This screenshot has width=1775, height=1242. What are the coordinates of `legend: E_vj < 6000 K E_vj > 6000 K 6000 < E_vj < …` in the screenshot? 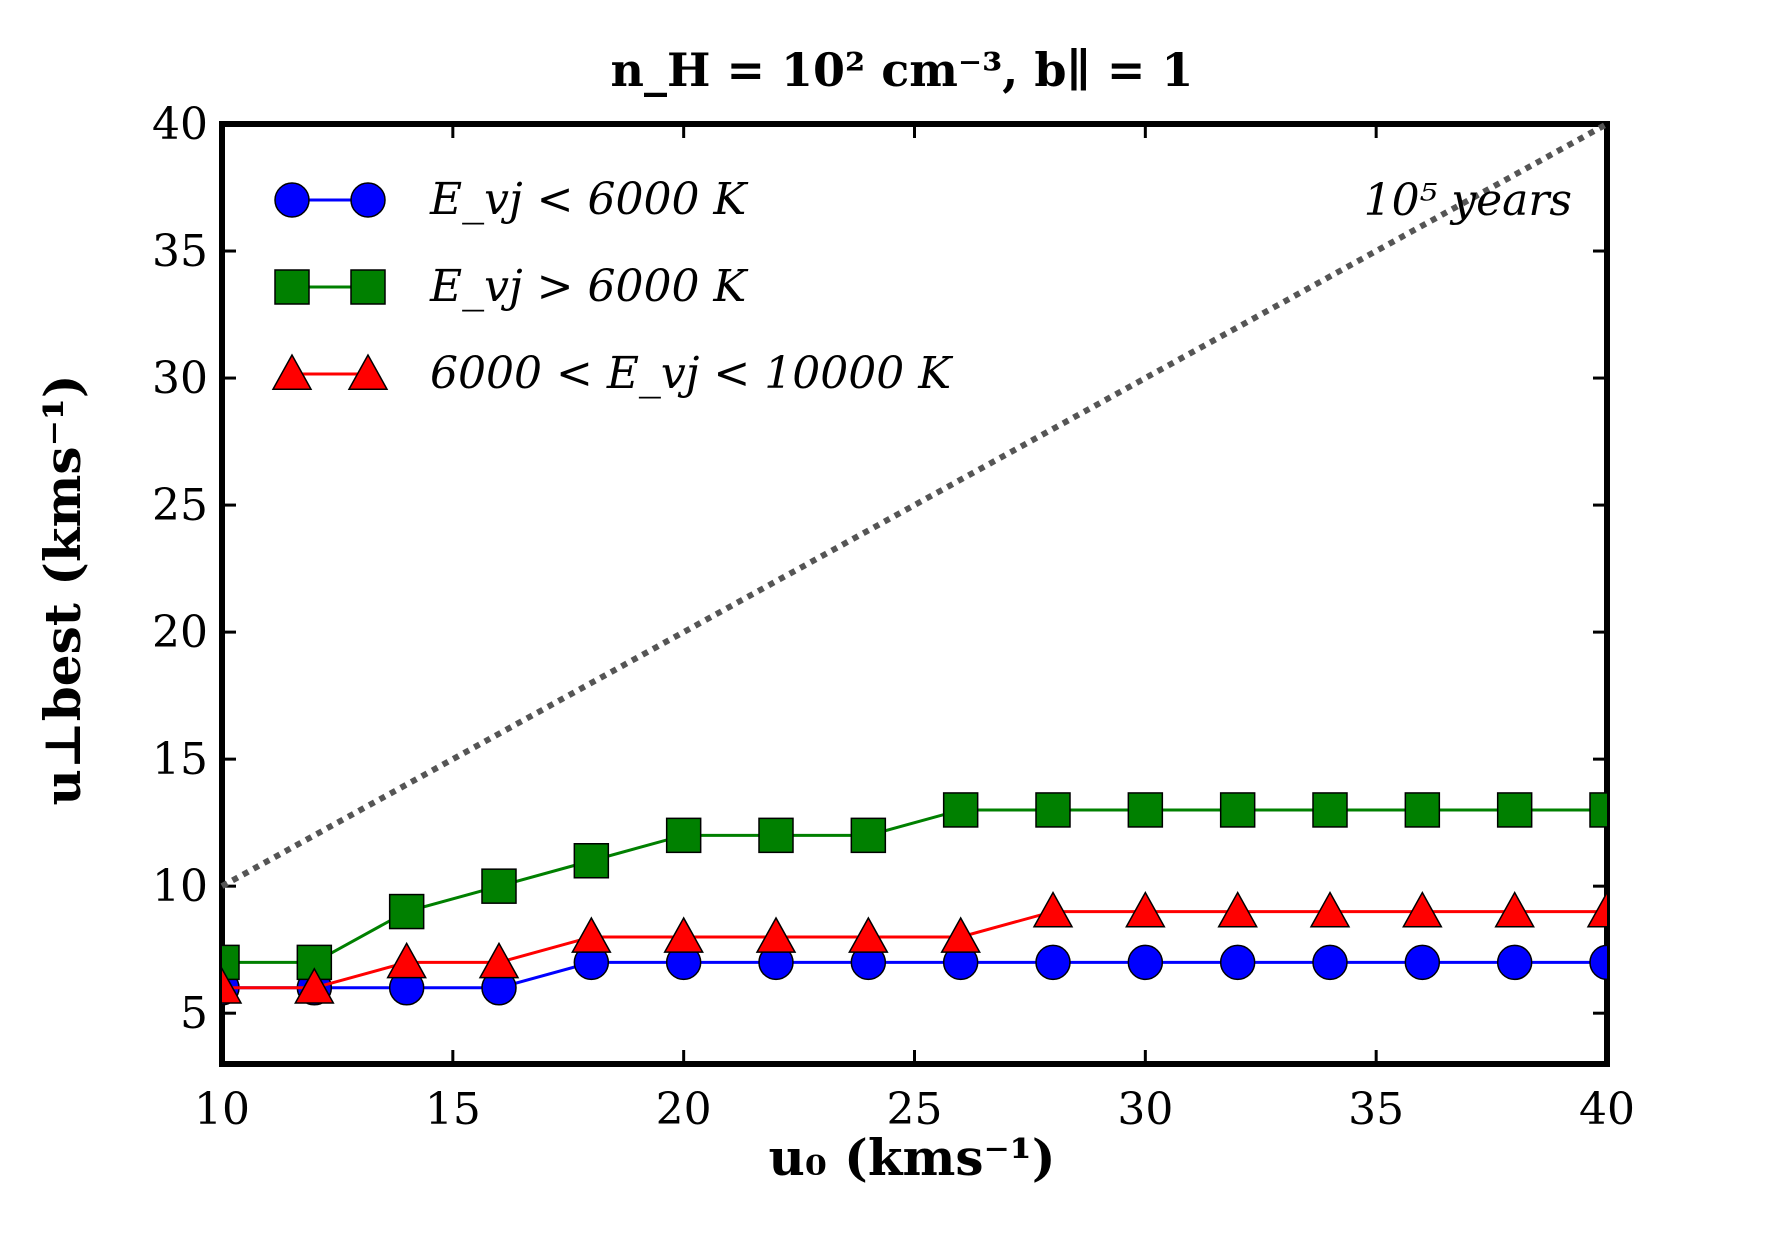 It's located at (612, 286).